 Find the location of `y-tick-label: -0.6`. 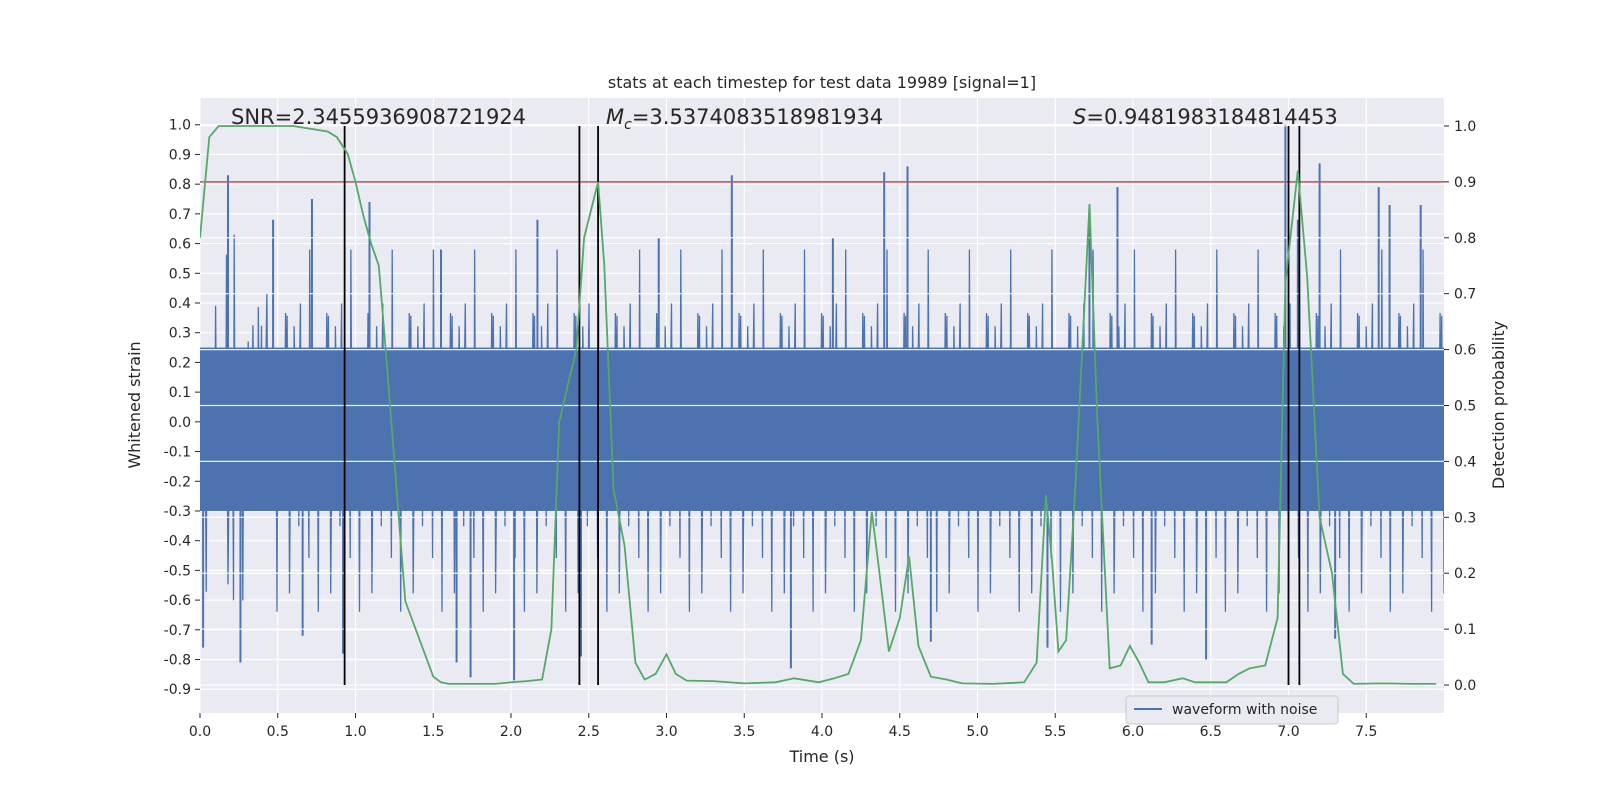

y-tick-label: -0.6 is located at coordinates (177, 601).